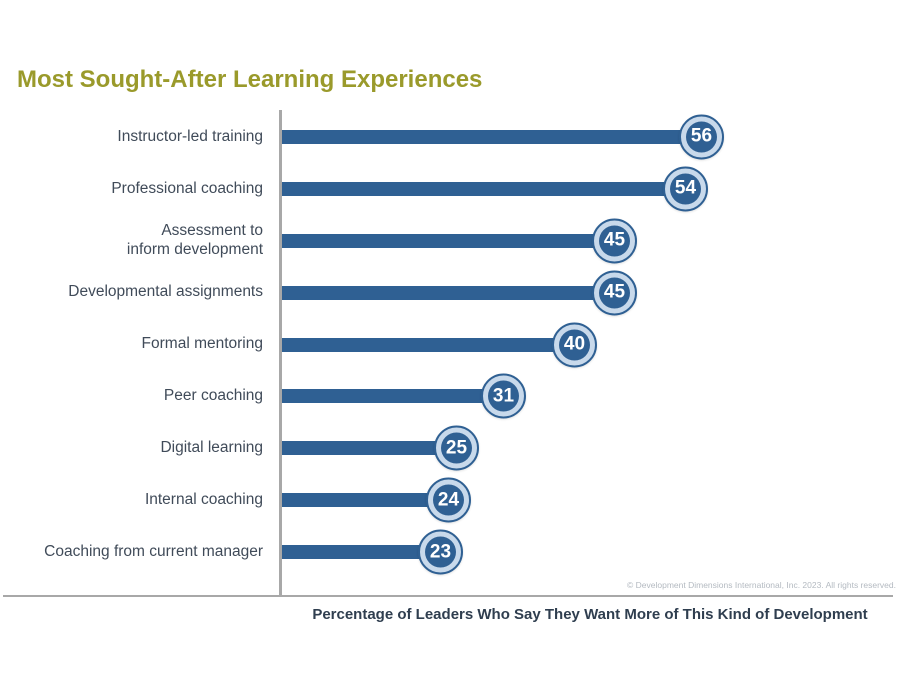  I want to click on bar-row: Internal coaching 24, so click(450, 500).